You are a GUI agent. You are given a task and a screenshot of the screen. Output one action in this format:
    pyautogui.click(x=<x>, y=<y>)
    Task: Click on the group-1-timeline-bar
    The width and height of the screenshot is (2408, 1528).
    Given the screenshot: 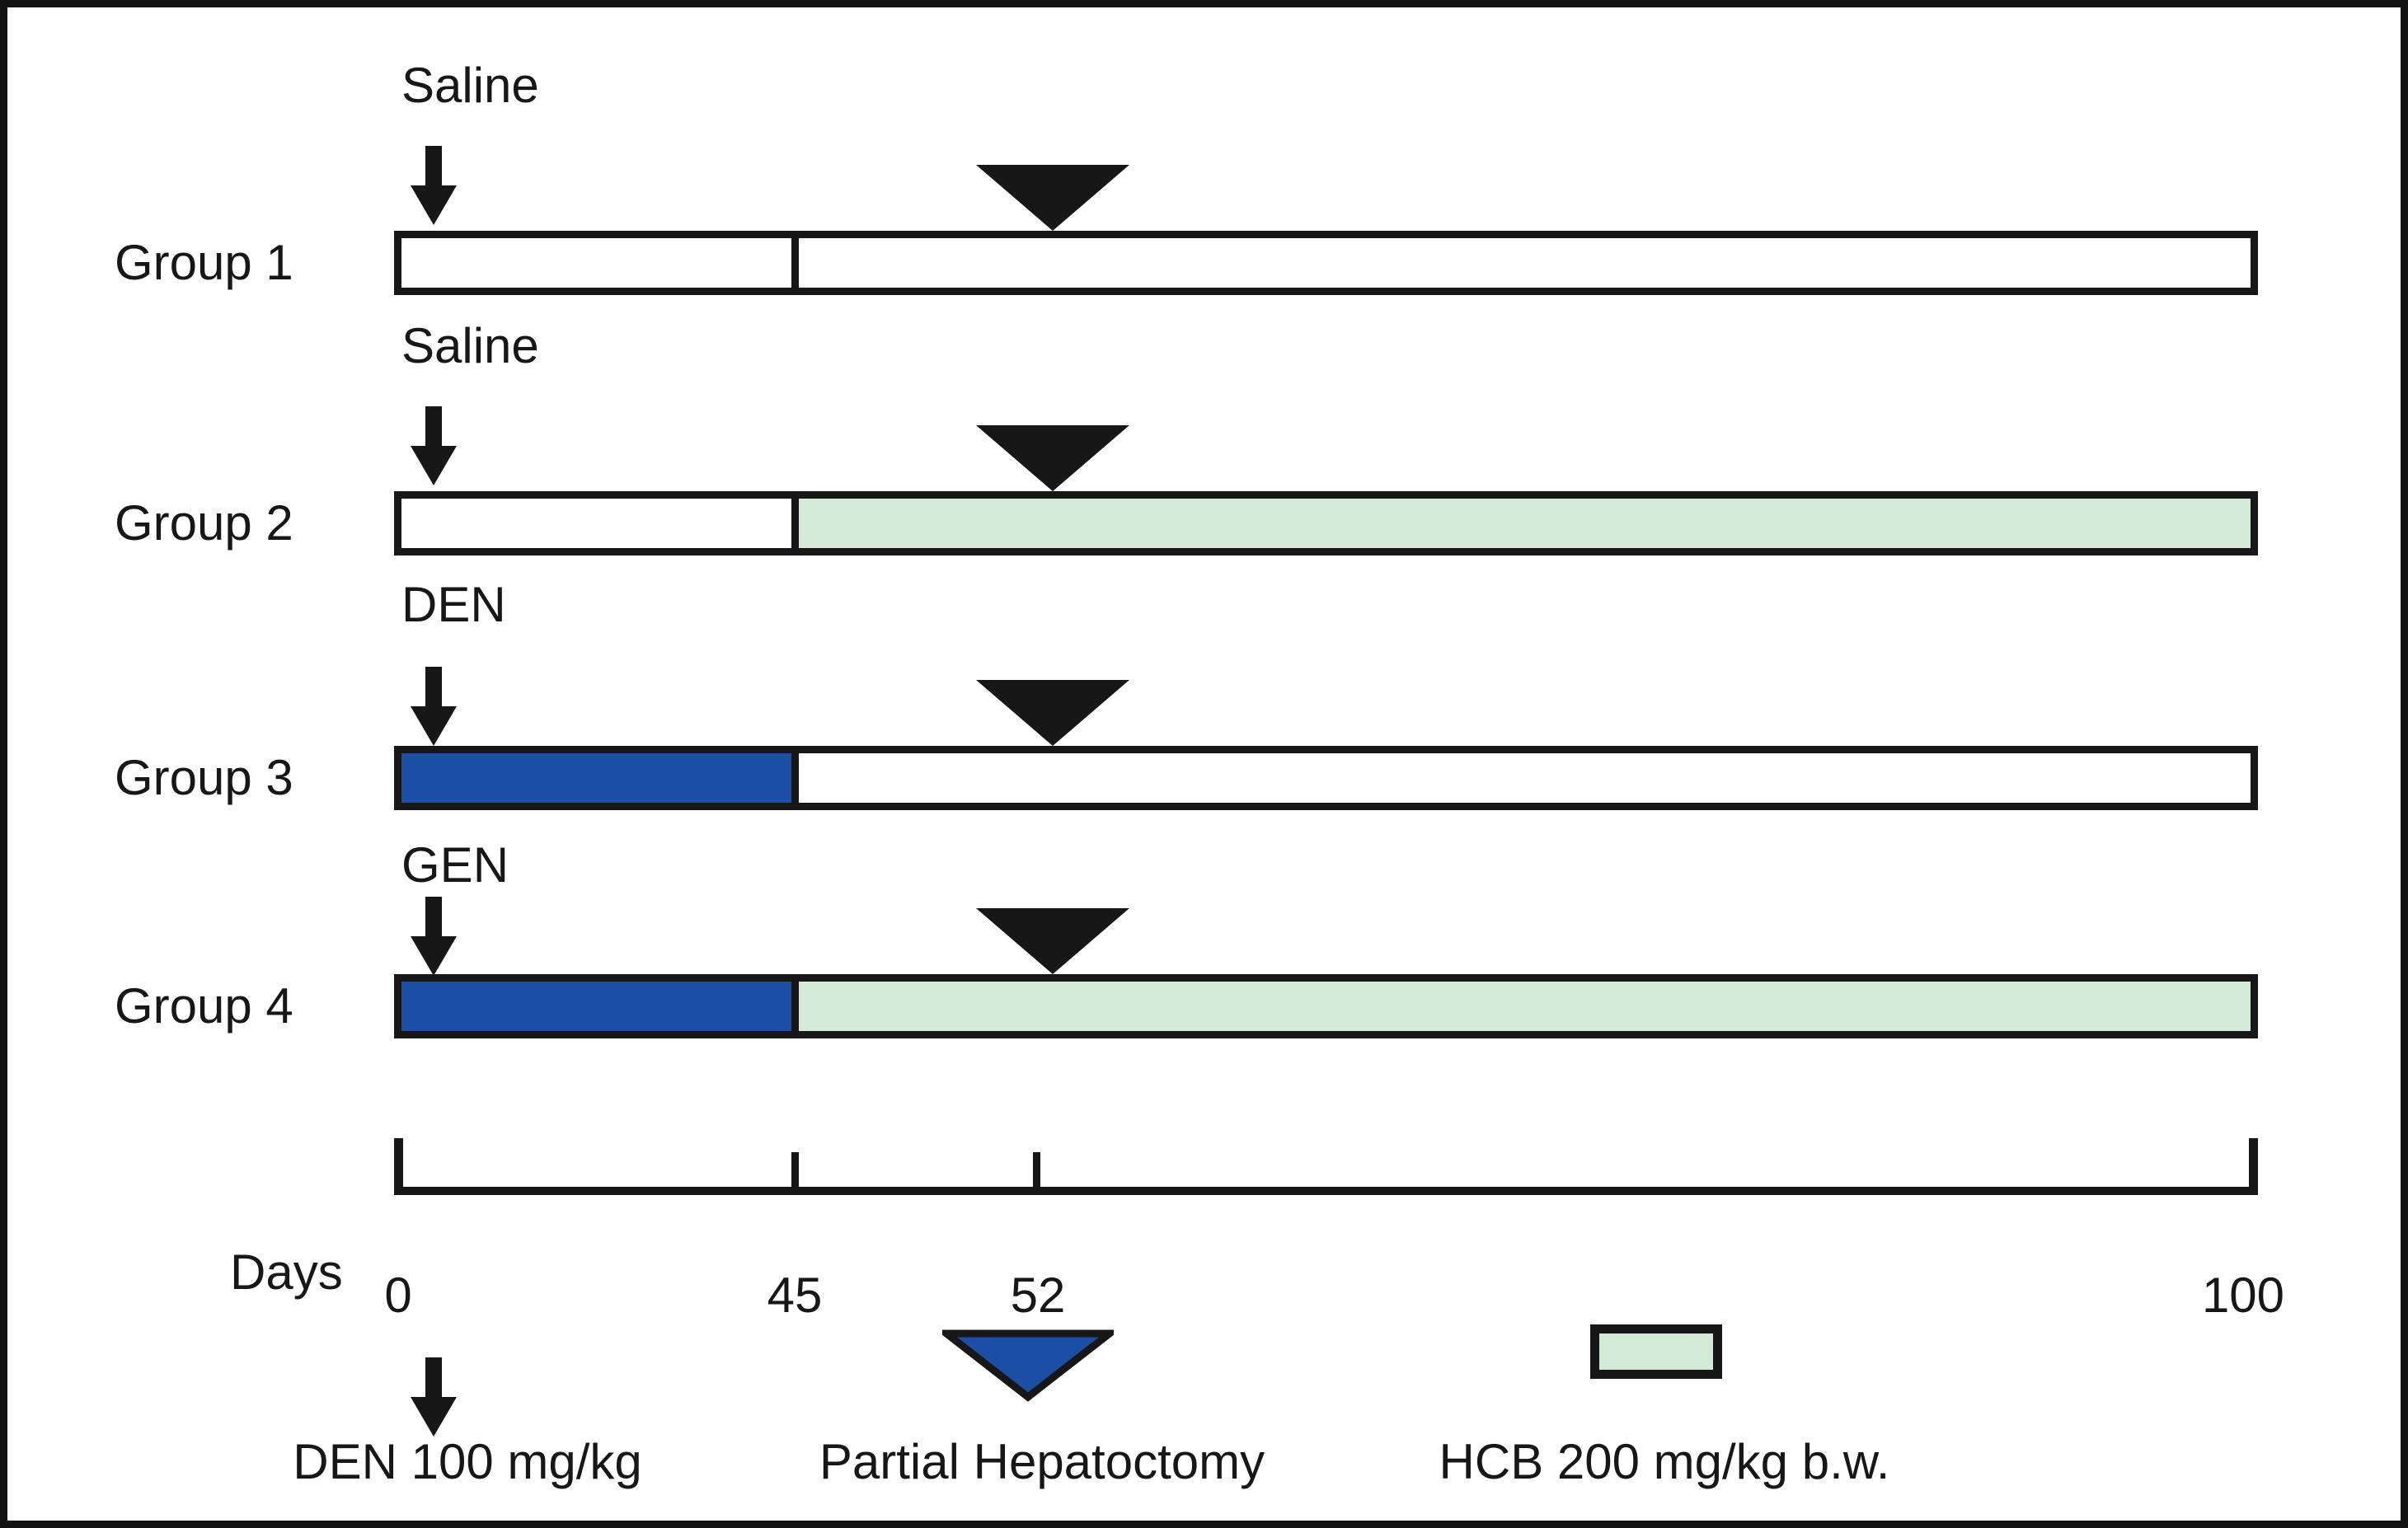 What is the action you would take?
    pyautogui.click(x=1326, y=263)
    